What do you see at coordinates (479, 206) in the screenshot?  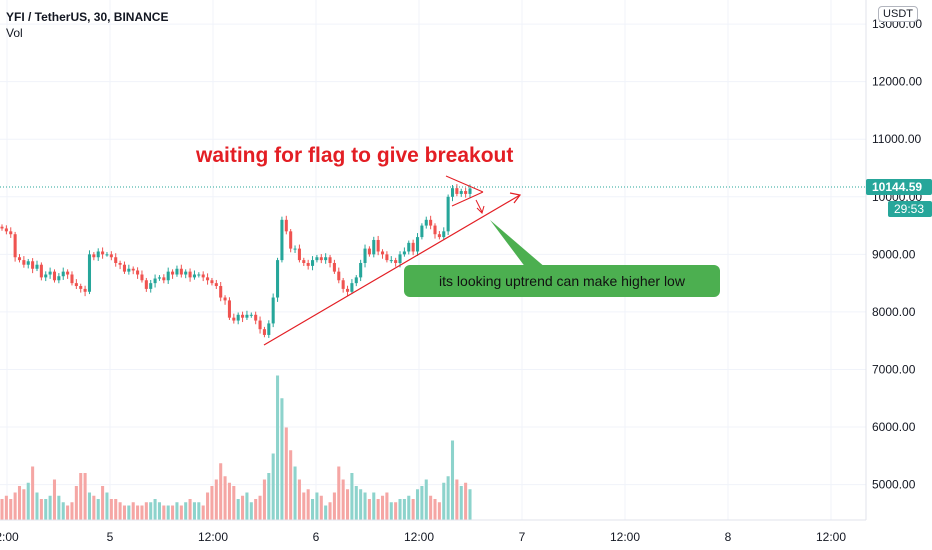 I see `breakdown-arrow` at bounding box center [479, 206].